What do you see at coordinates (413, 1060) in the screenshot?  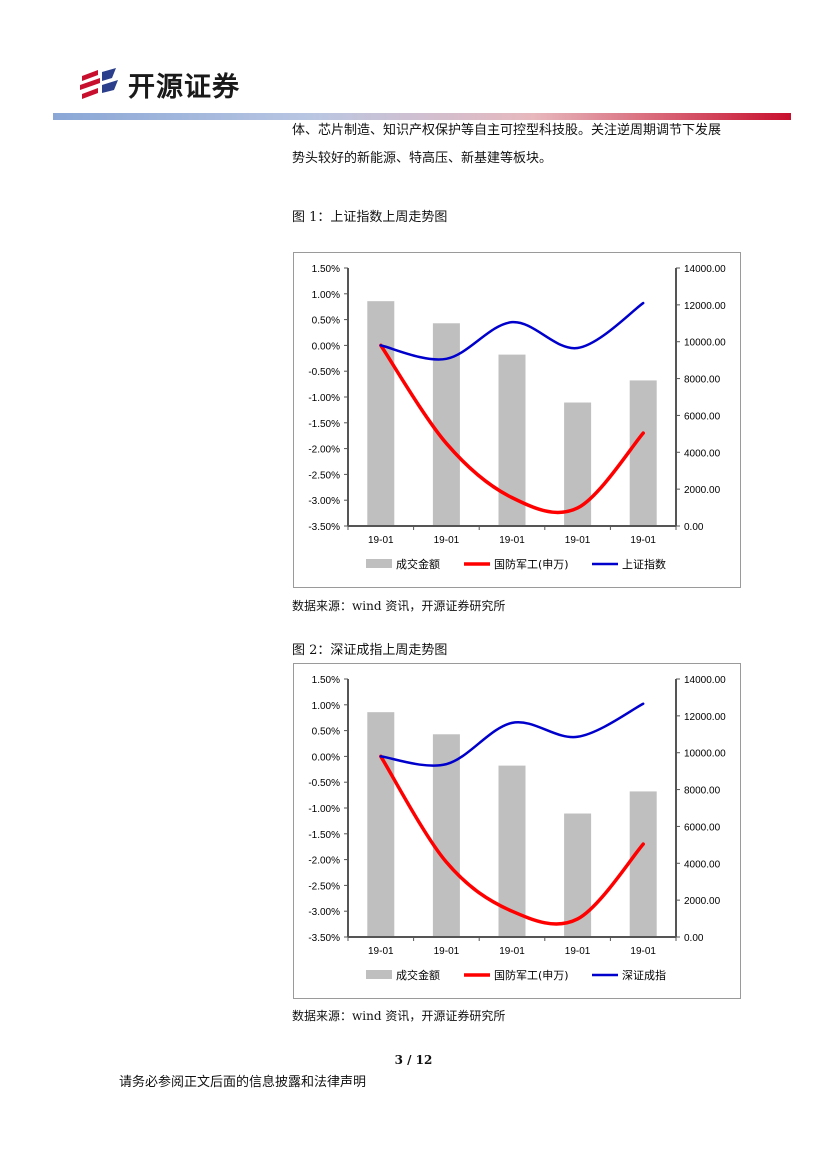 I see `page-number: 3 / 12` at bounding box center [413, 1060].